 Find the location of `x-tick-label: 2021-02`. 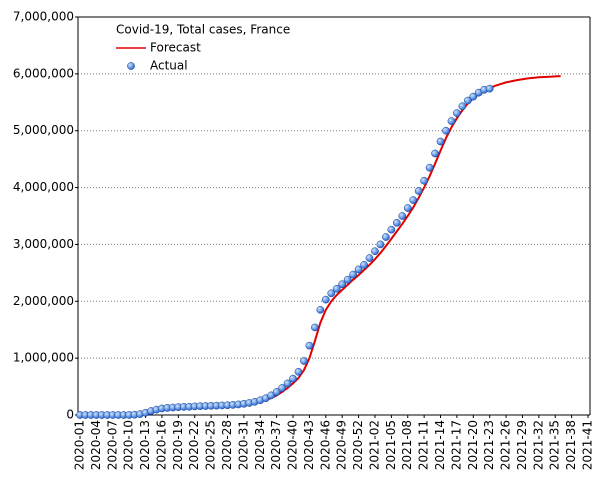

x-tick-label: 2021-02 is located at coordinates (374, 445).